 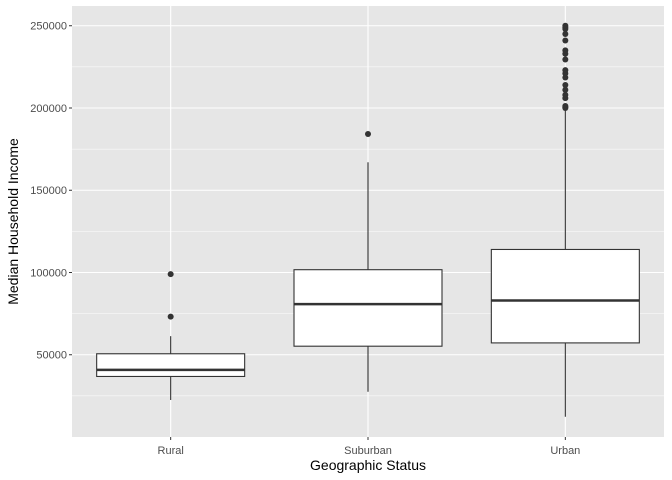 What do you see at coordinates (171, 335) in the screenshot?
I see `box-group-rural` at bounding box center [171, 335].